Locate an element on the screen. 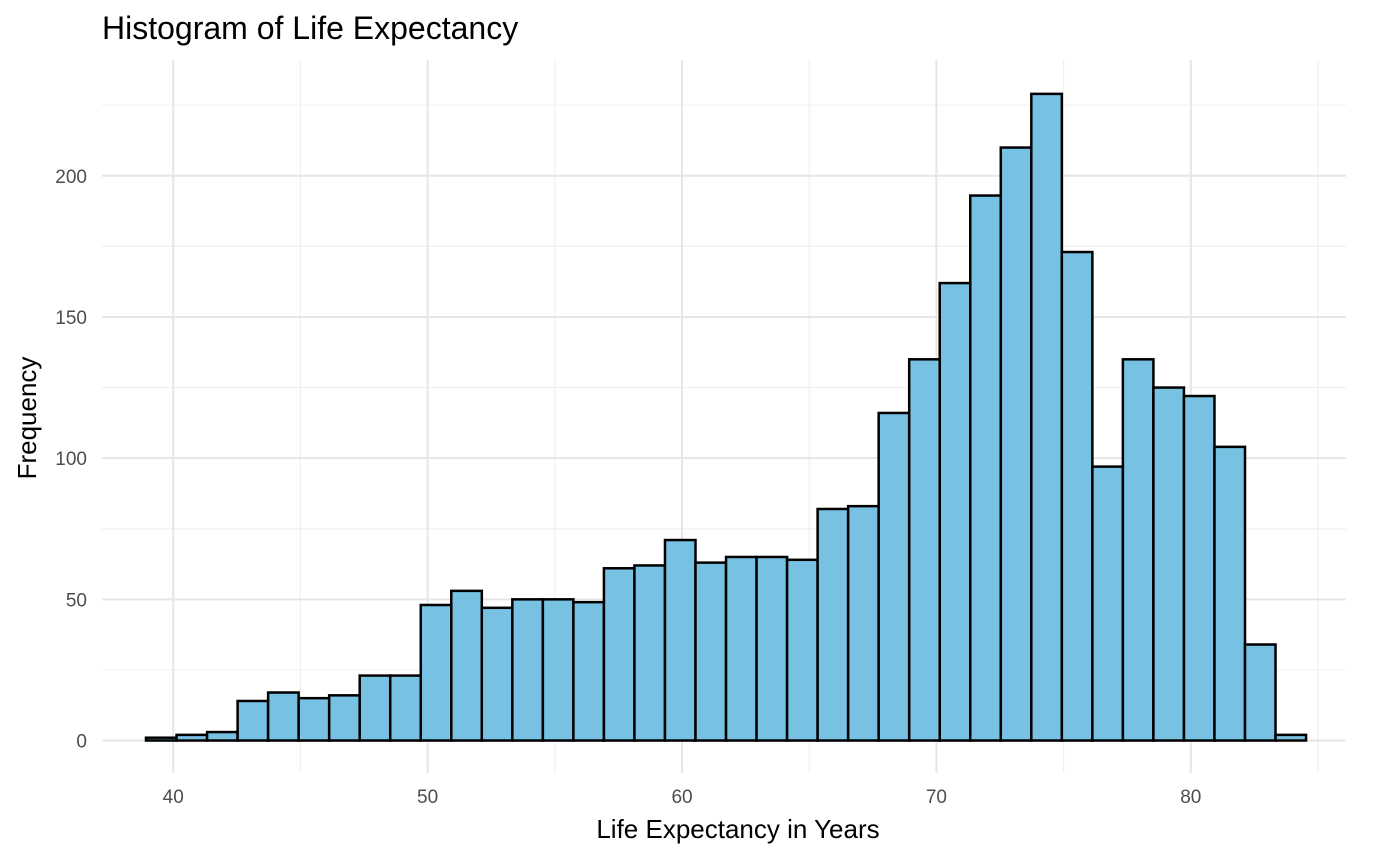 The width and height of the screenshot is (1388, 857). y-tick-label: 100 is located at coordinates (71, 459).